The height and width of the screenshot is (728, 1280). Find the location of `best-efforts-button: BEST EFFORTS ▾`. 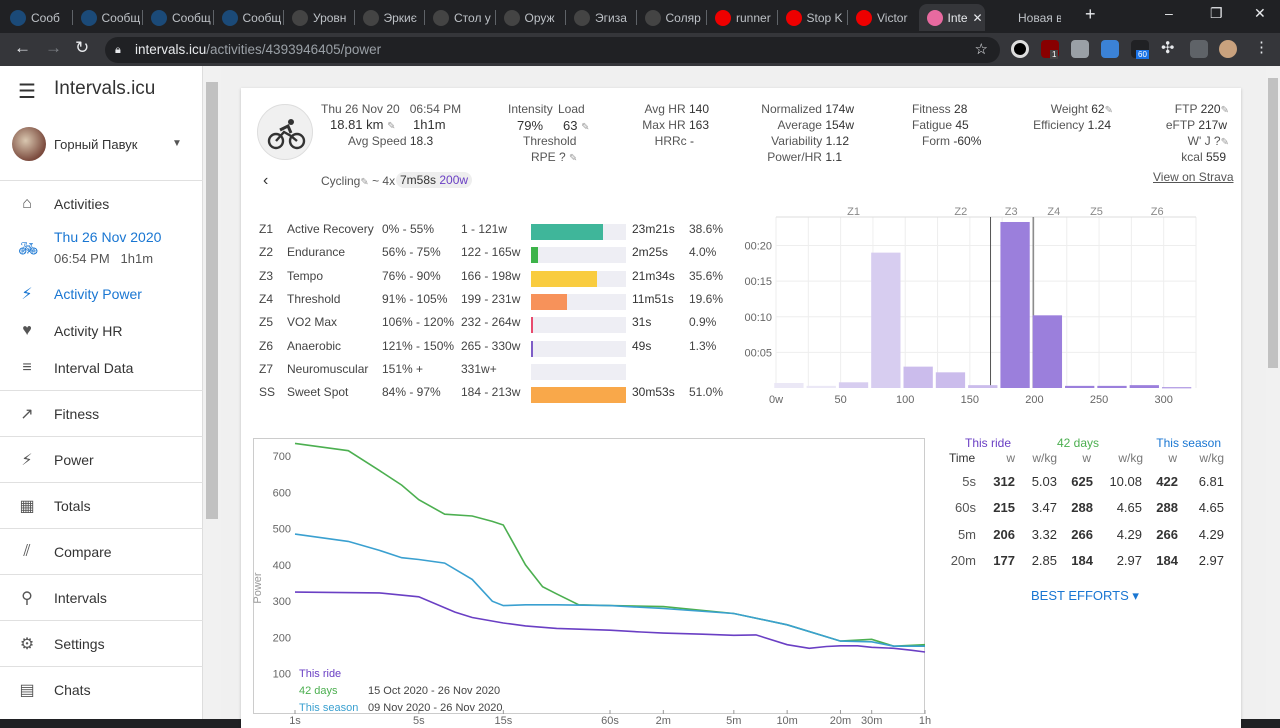

best-efforts-button: BEST EFFORTS ▾ is located at coordinates (1085, 596).